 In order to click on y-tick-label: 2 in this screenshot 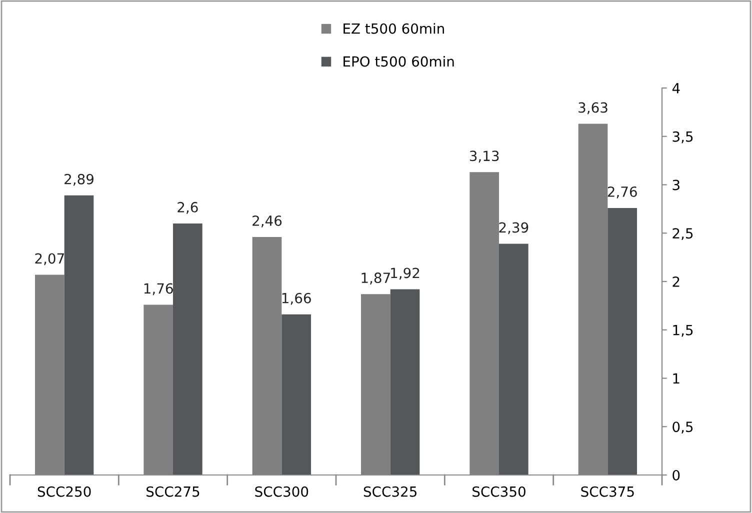, I will do `click(676, 281)`.